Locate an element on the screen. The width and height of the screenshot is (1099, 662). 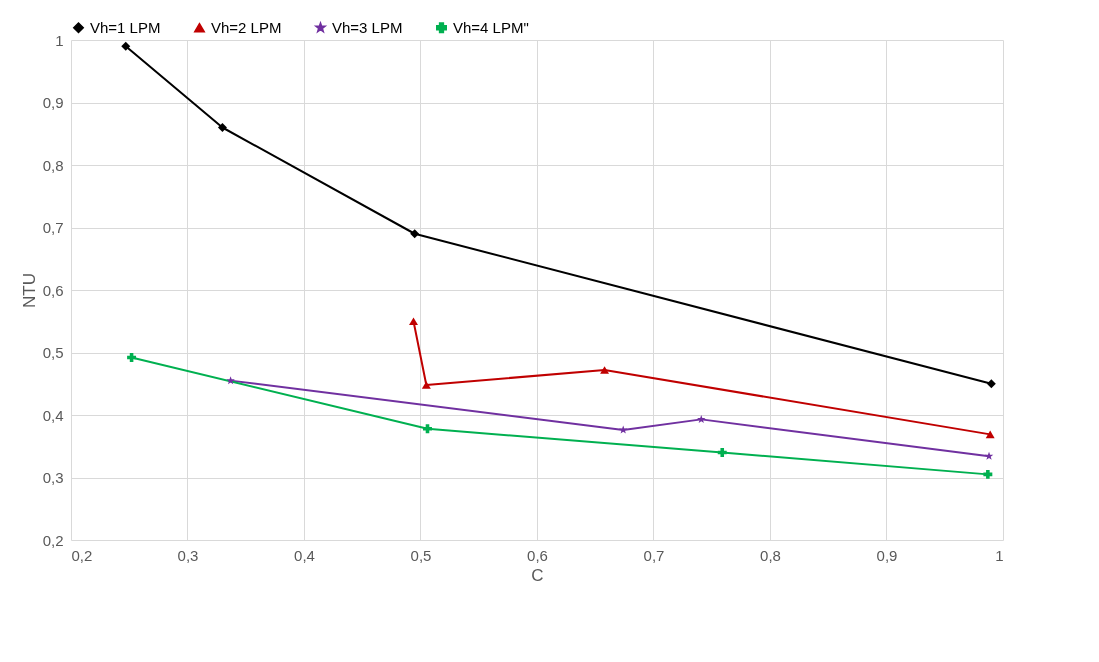
y-tick-label: 1 is located at coordinates (59, 40).